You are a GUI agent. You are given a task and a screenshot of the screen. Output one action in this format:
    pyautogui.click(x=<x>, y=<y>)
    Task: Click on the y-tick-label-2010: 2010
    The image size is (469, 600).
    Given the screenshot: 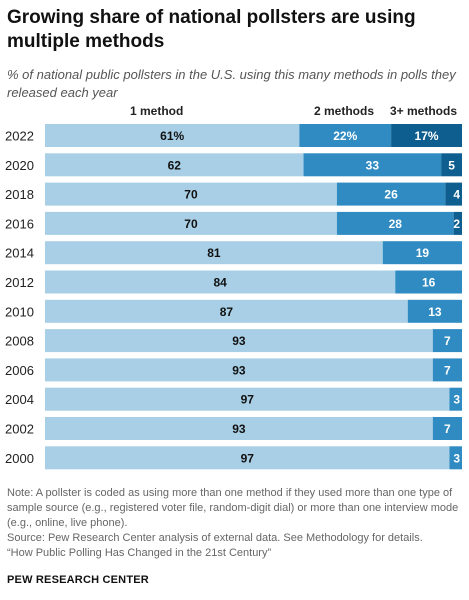 What is the action you would take?
    pyautogui.click(x=19, y=311)
    